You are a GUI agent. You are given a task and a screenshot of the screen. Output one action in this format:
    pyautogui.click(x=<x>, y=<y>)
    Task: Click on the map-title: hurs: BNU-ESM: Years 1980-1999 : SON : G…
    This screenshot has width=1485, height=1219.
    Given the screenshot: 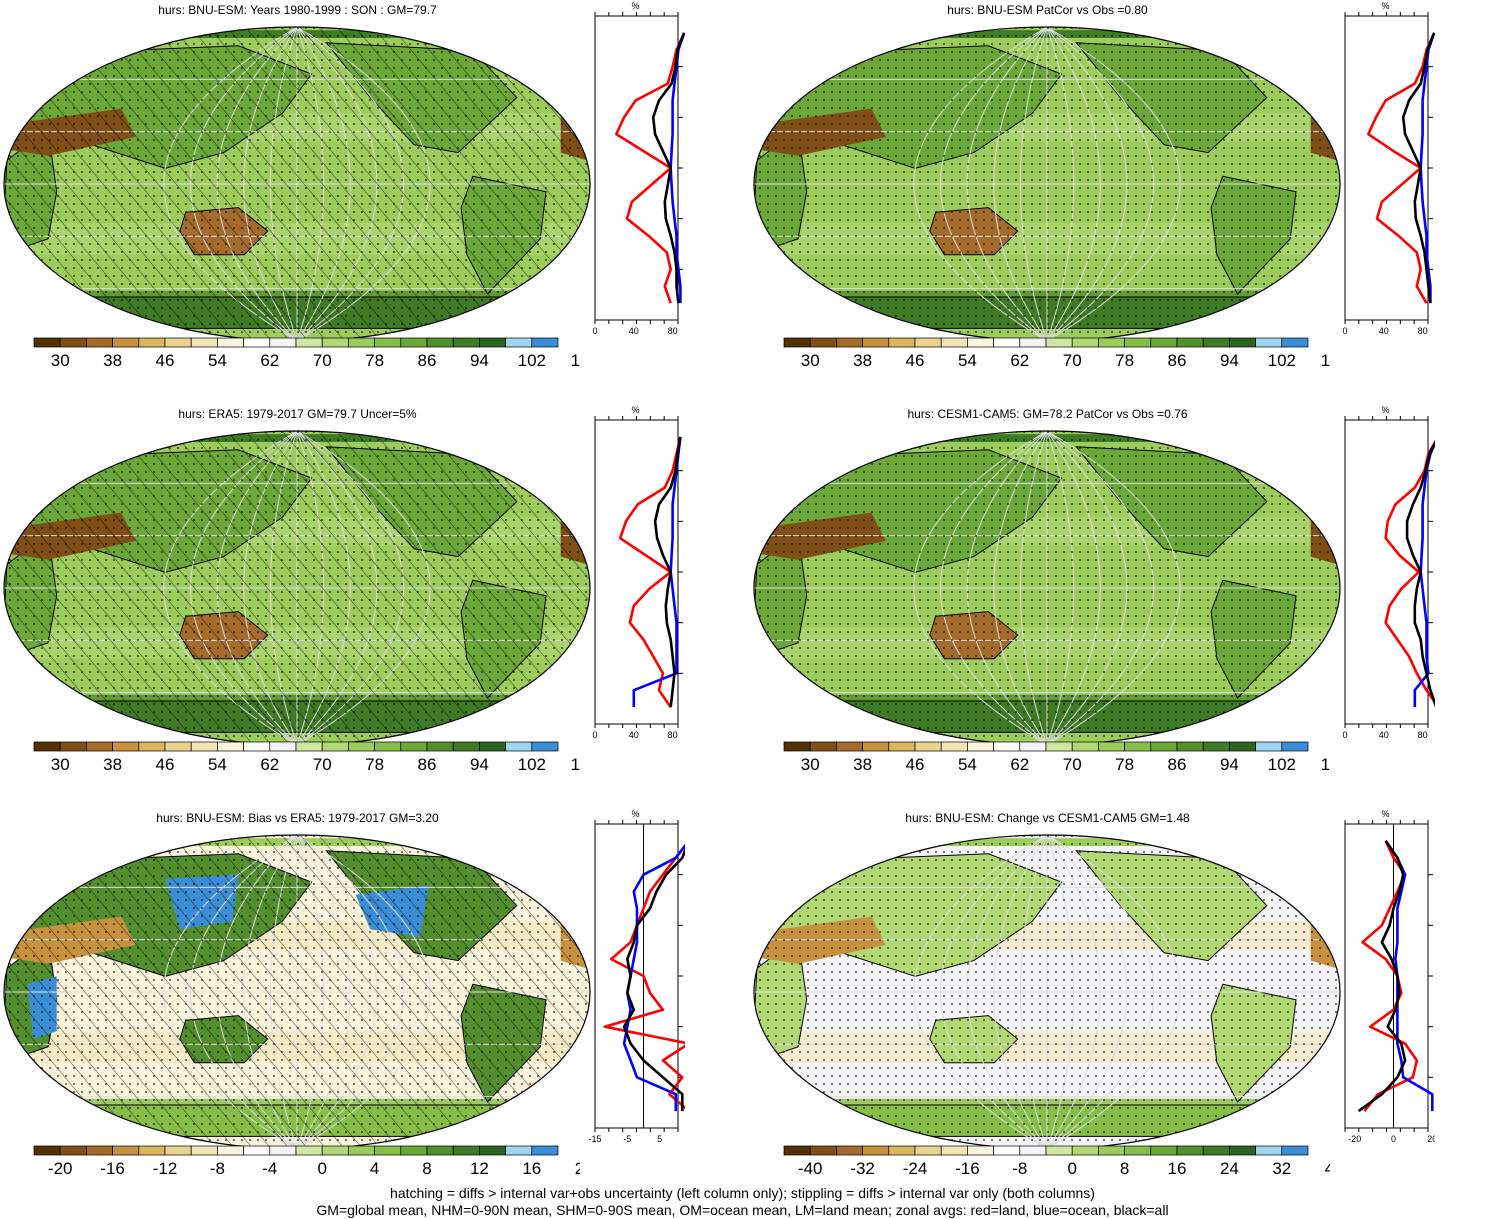 What is the action you would take?
    pyautogui.click(x=297, y=10)
    